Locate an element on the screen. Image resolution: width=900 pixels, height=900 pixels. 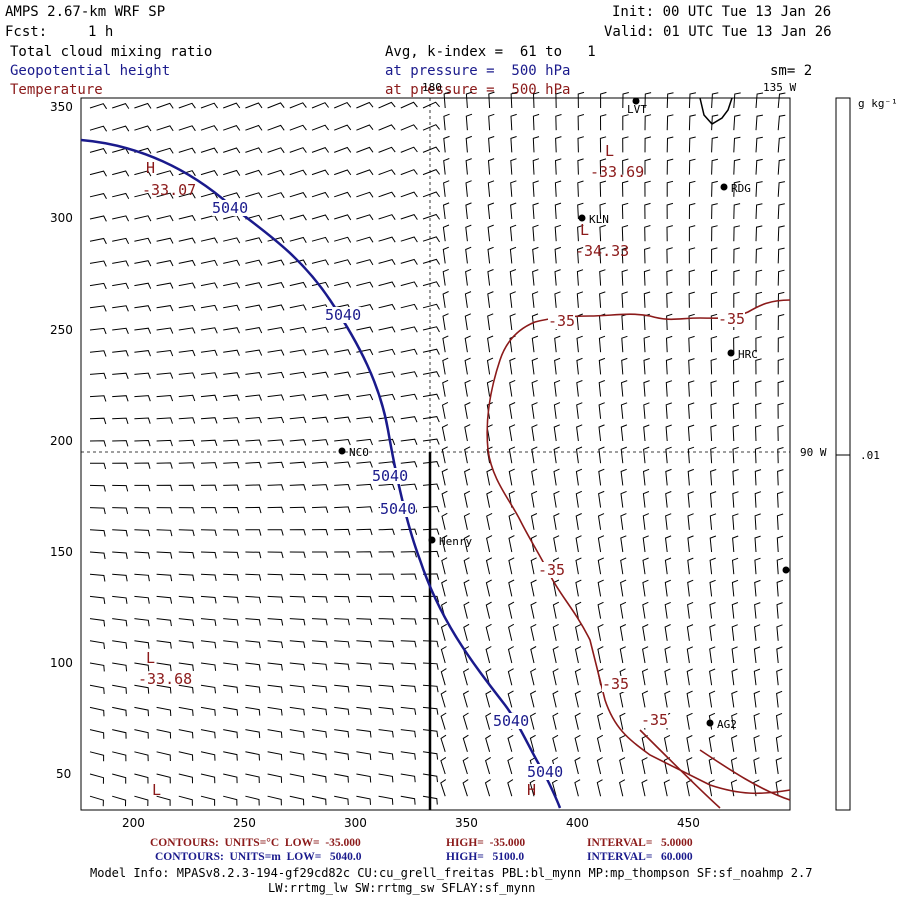
height-label: 5040 is located at coordinates (343, 315).